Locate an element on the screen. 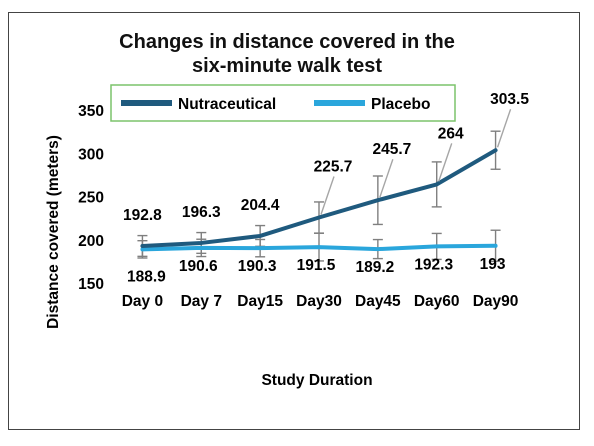 This screenshot has width=594, height=446. y-tick-label: 250 is located at coordinates (91, 198).